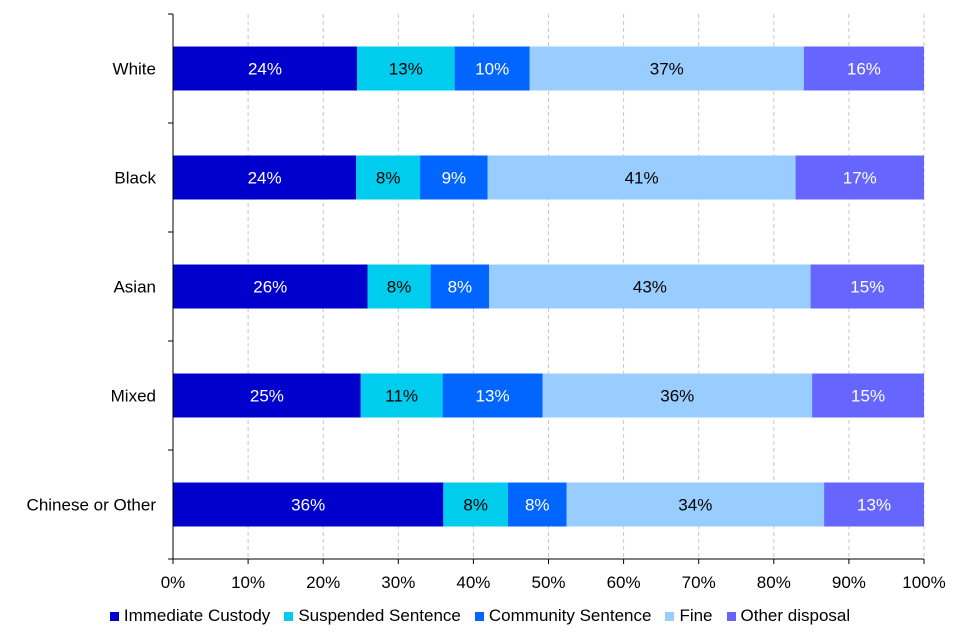  I want to click on x-tick-label: 30%, so click(398, 582).